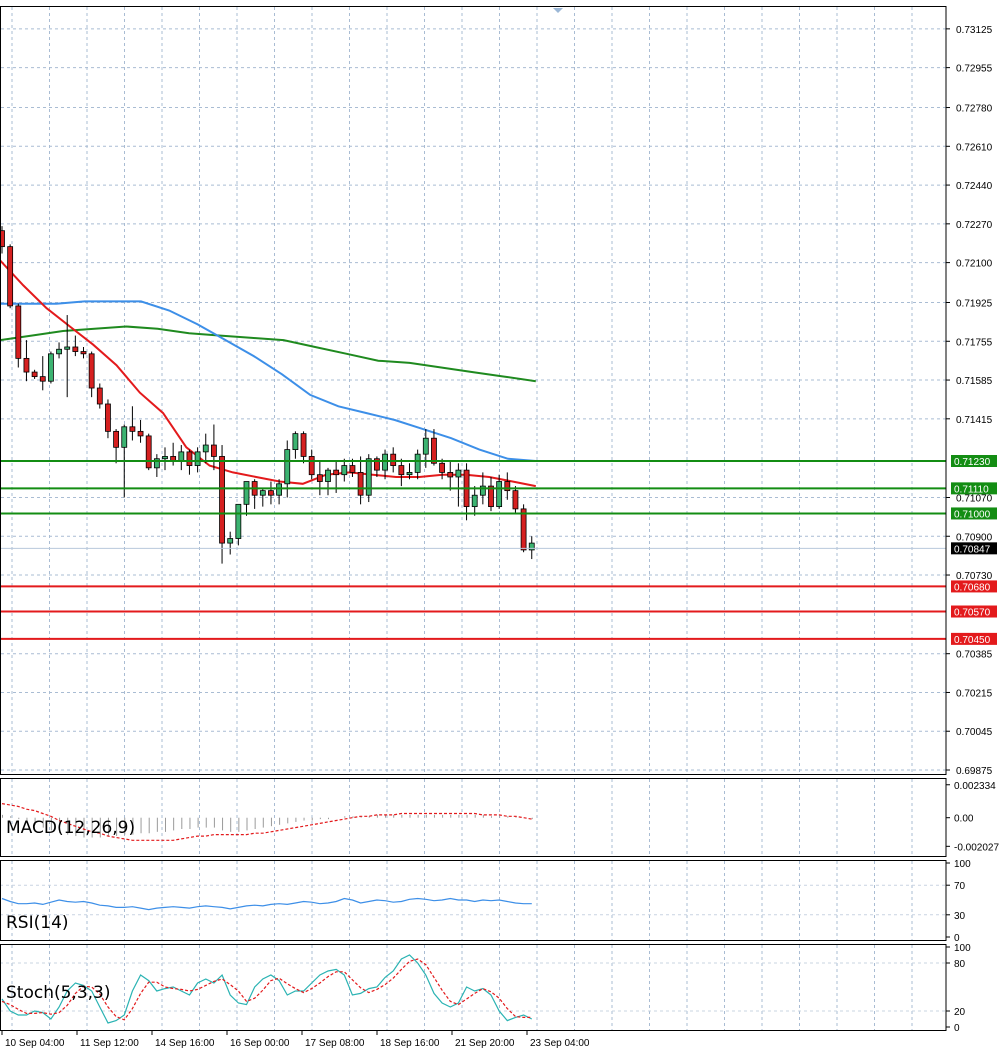 The height and width of the screenshot is (1057, 1000). What do you see at coordinates (268, 354) in the screenshot?
I see `ma-slow-line` at bounding box center [268, 354].